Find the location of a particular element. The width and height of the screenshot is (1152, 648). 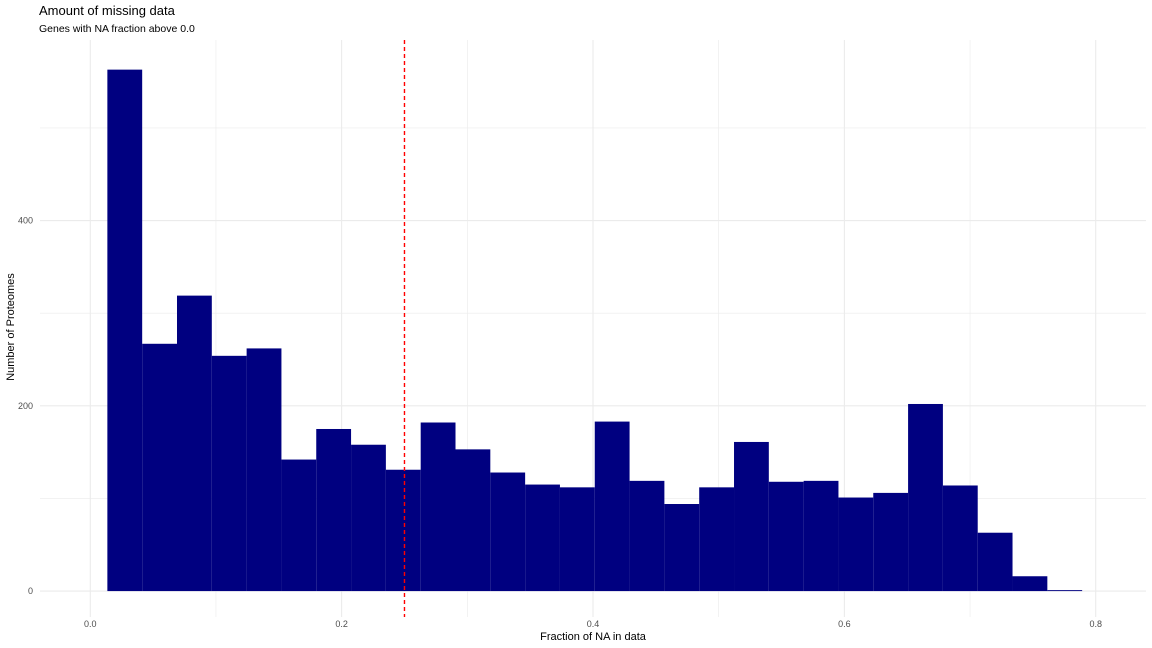

y-tick-label: 200 is located at coordinates (25, 406).